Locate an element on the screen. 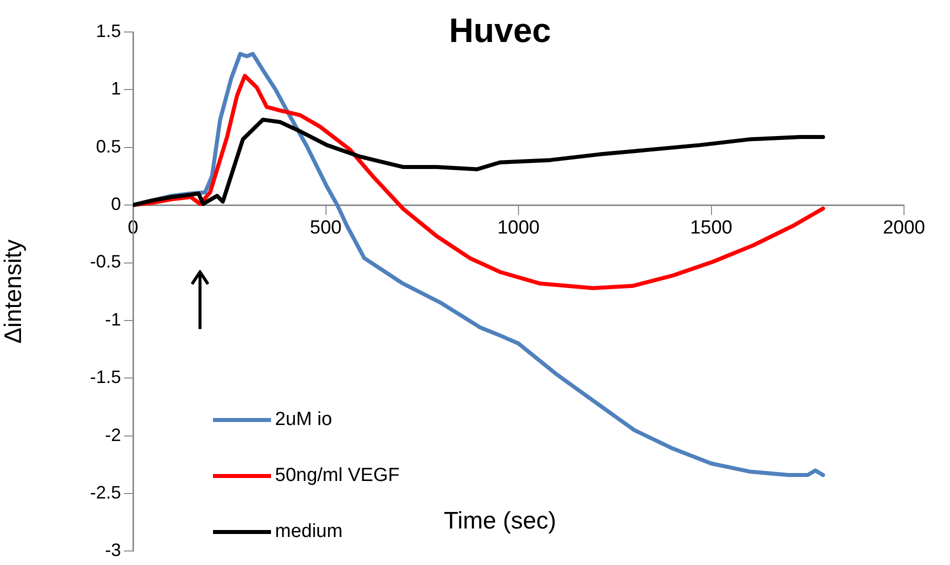  y-tick-label: 0 is located at coordinates (115, 204).